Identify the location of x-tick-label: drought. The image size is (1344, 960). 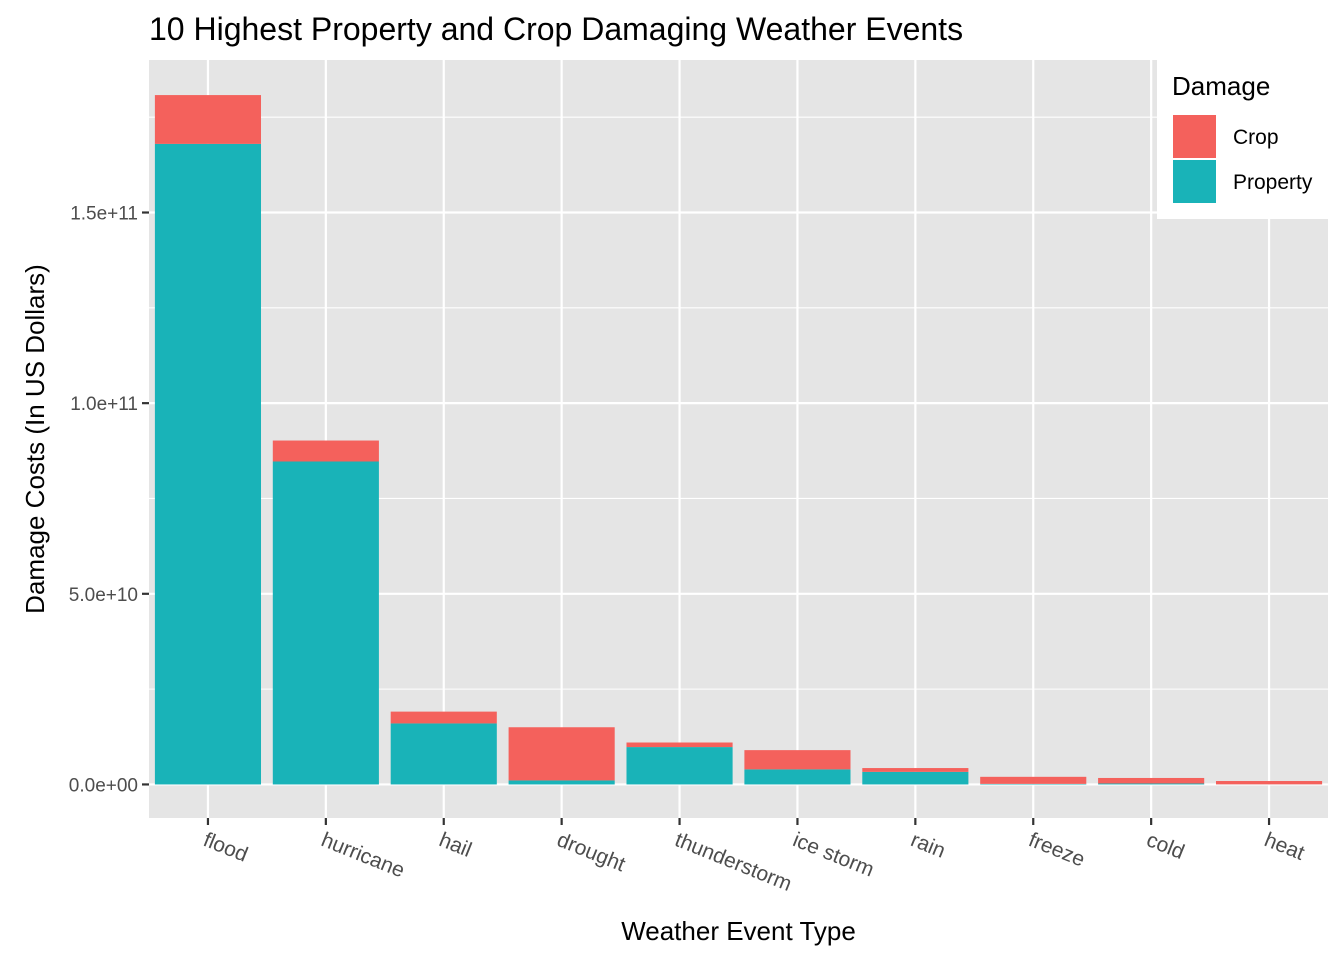
(591, 852).